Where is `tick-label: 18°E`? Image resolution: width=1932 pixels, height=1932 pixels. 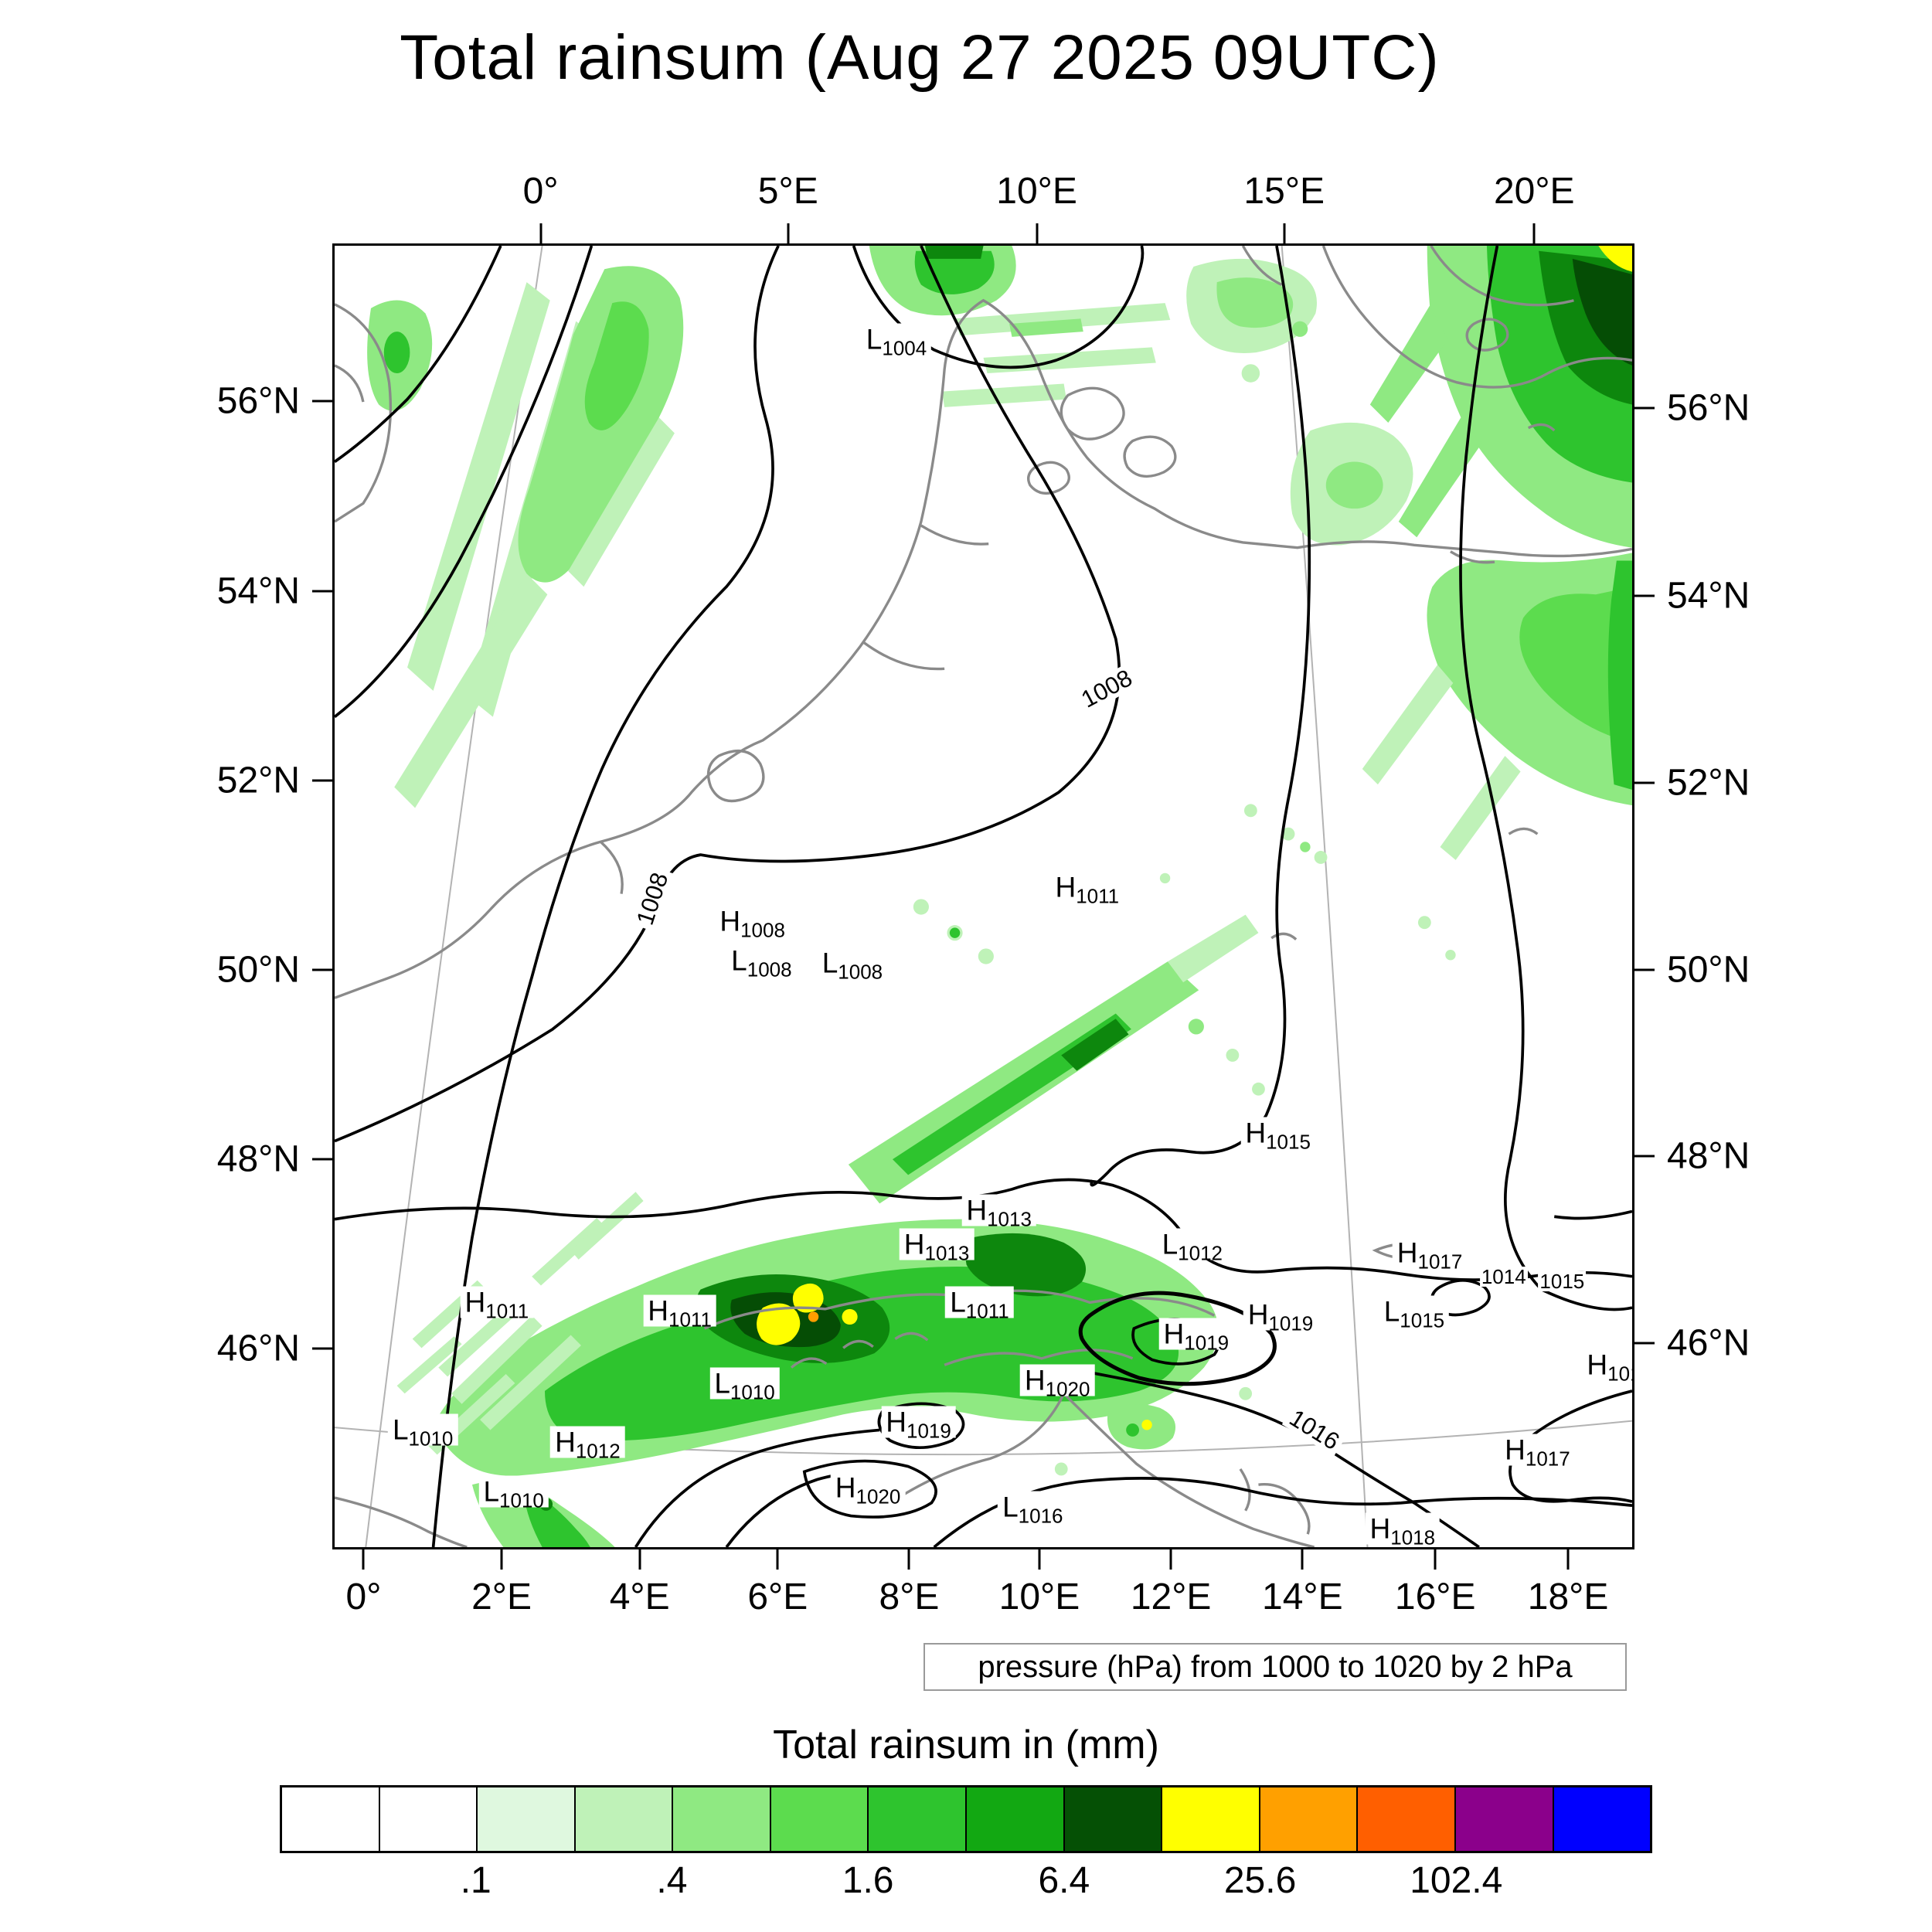
tick-label: 18°E is located at coordinates (1568, 1597).